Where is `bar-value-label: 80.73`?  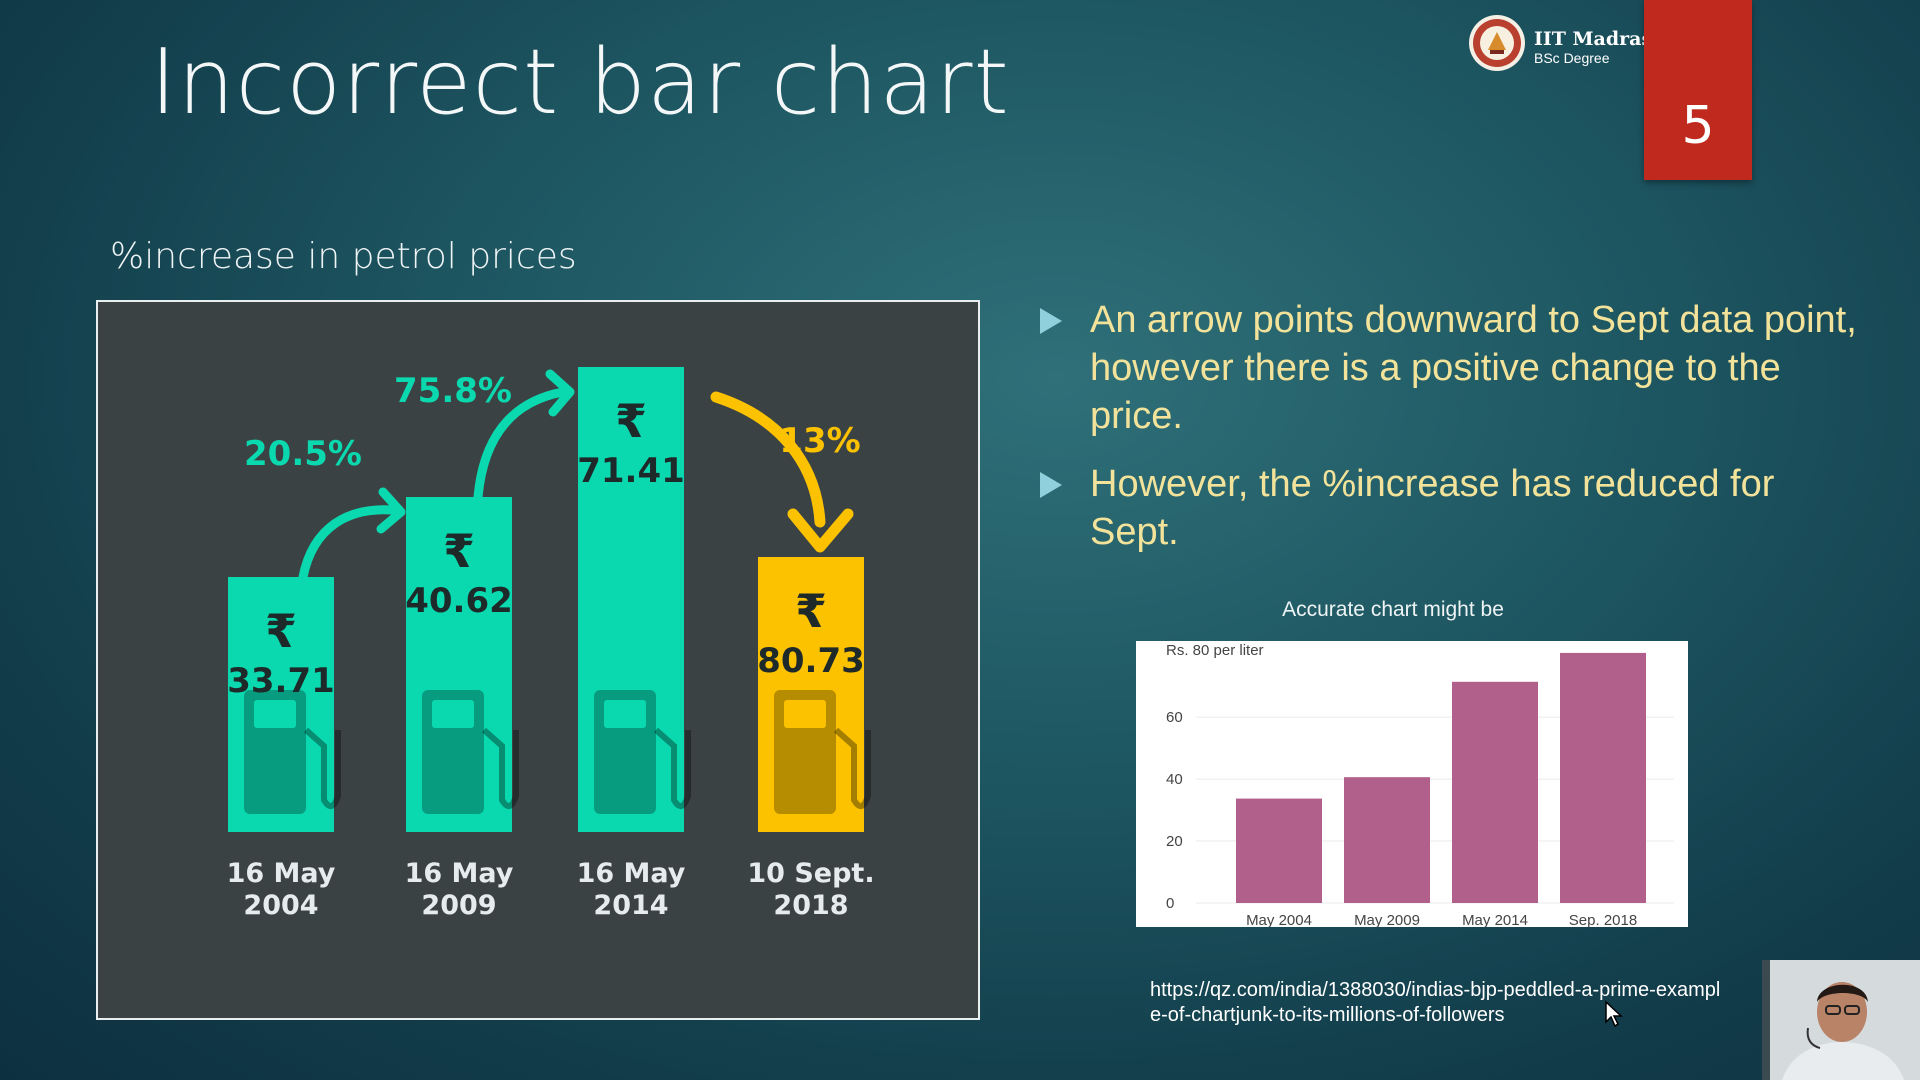
bar-value-label: 80.73 is located at coordinates (811, 661).